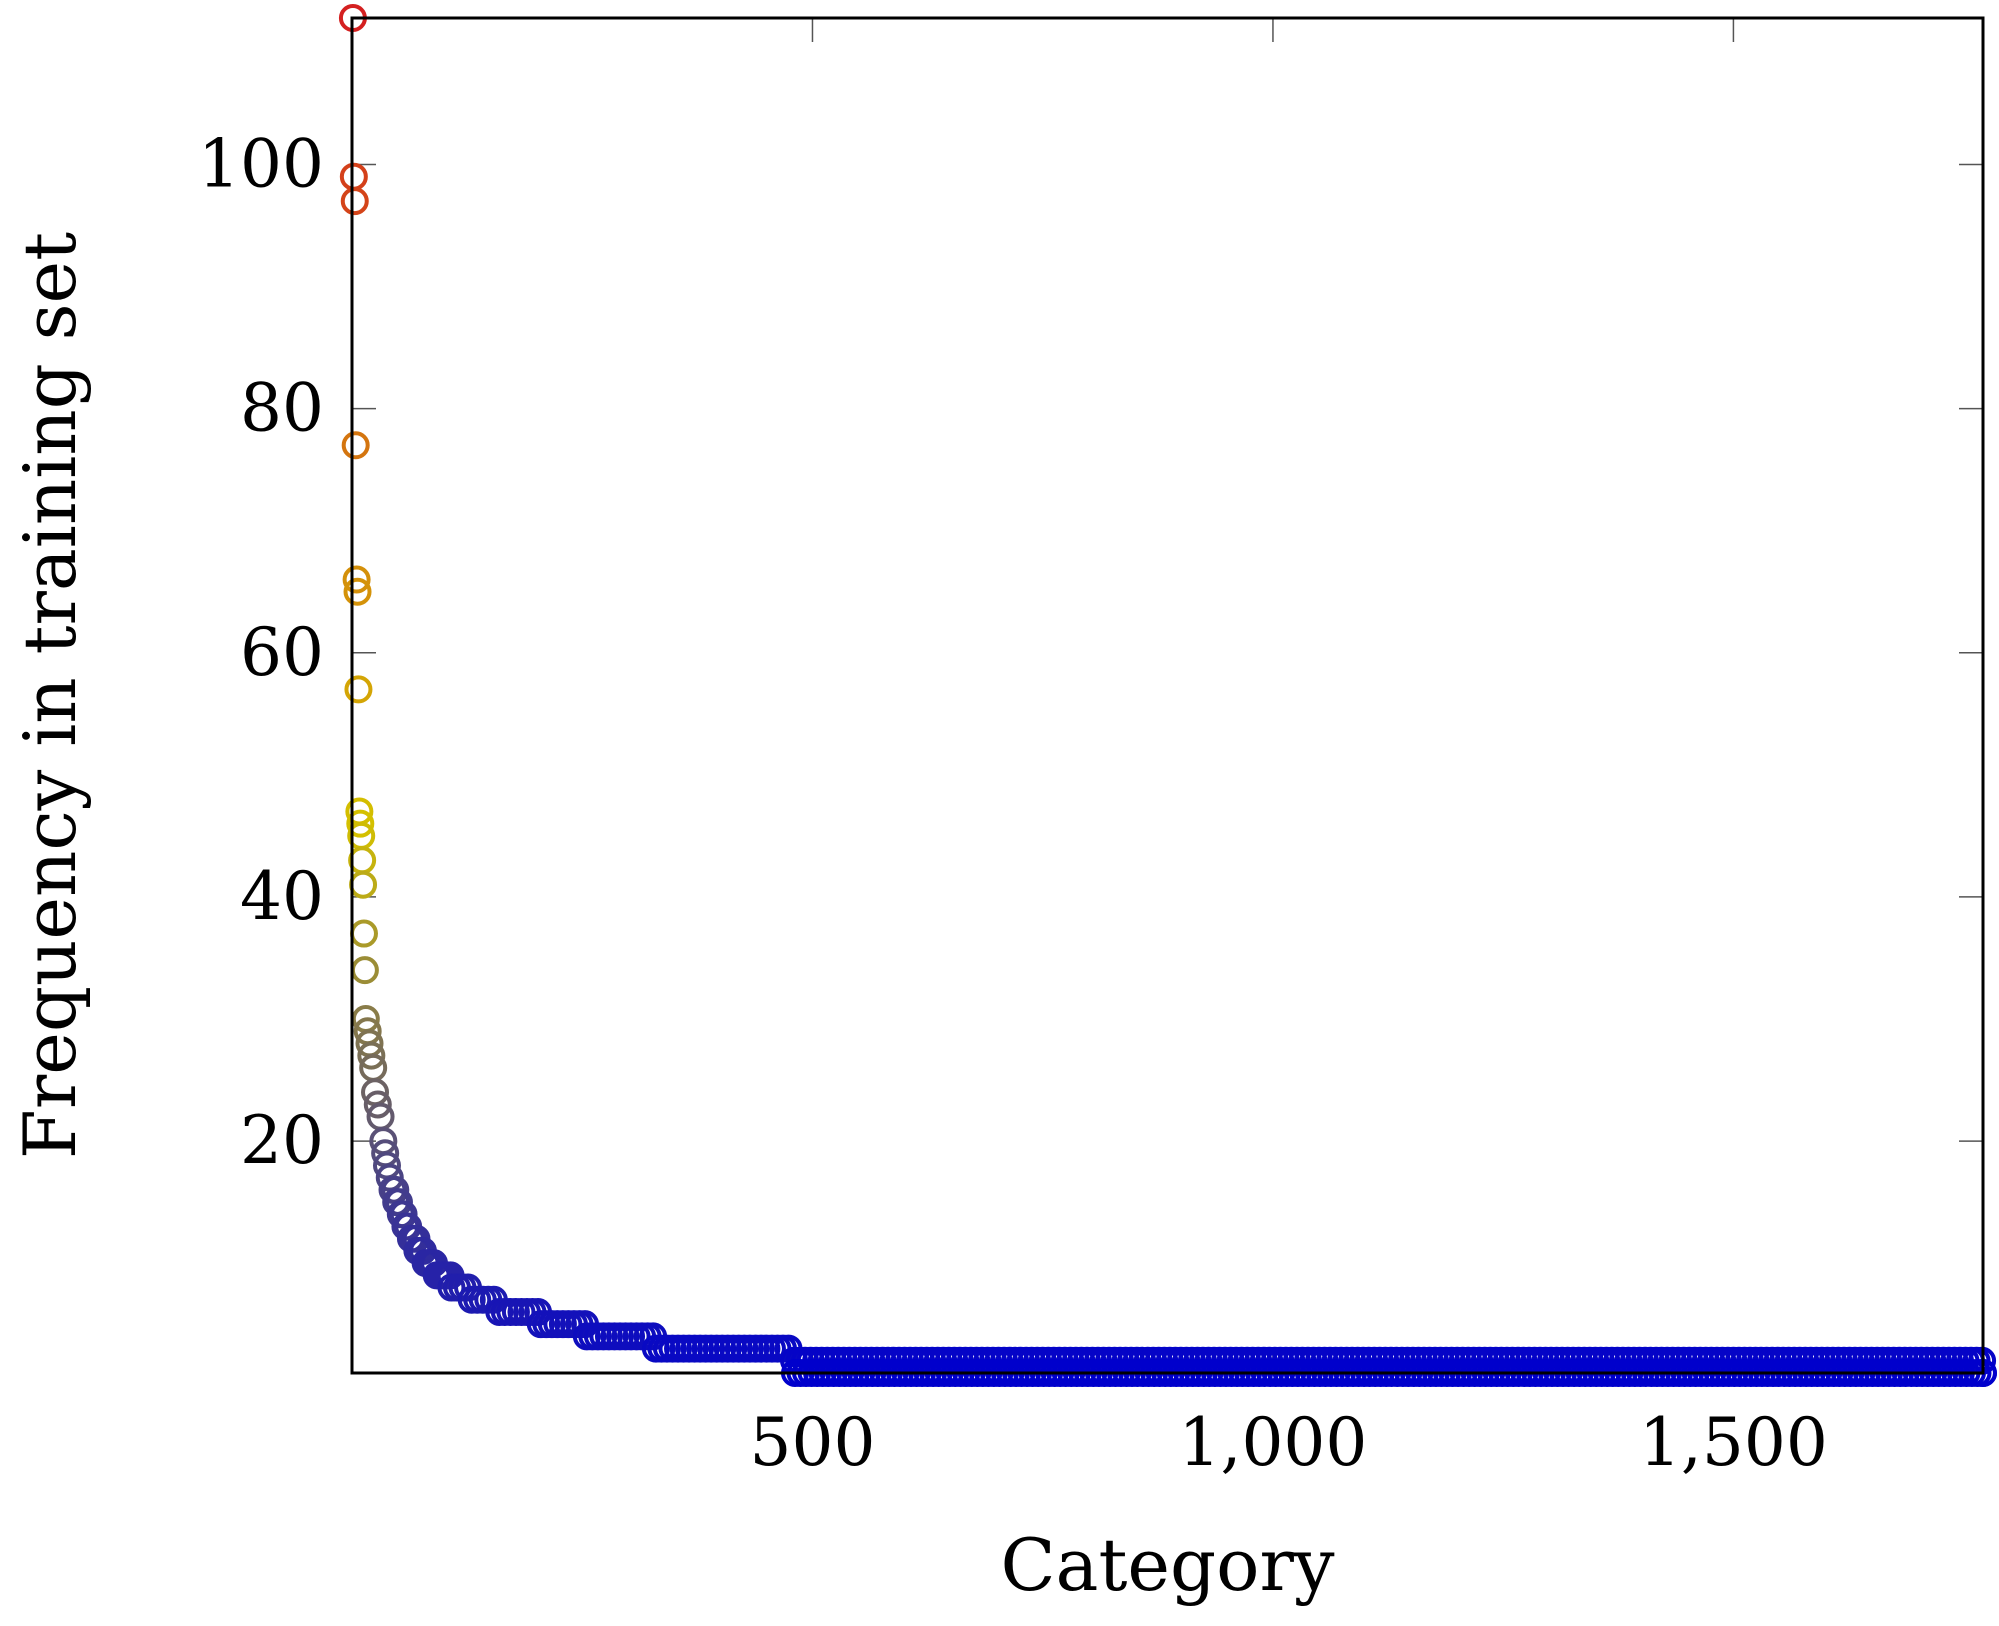 Image resolution: width=1999 pixels, height=1626 pixels. I want to click on y-axis-title: Frequency in training set, so click(50, 695).